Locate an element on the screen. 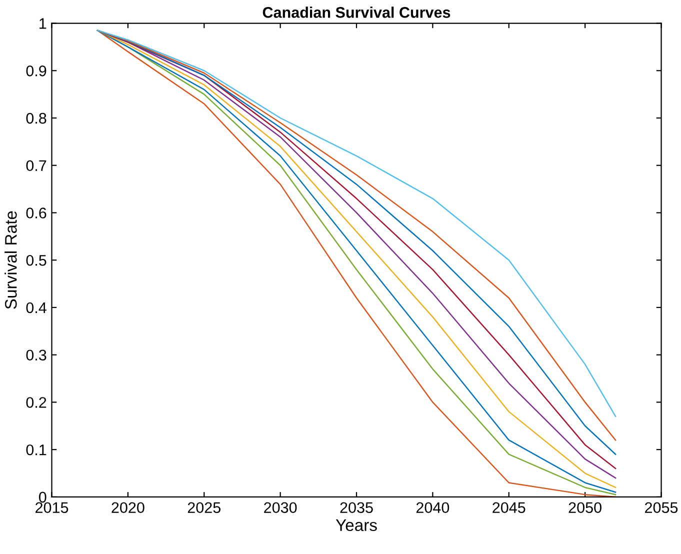 This screenshot has width=681, height=554. y-tick-label: 0.1 is located at coordinates (36, 450).